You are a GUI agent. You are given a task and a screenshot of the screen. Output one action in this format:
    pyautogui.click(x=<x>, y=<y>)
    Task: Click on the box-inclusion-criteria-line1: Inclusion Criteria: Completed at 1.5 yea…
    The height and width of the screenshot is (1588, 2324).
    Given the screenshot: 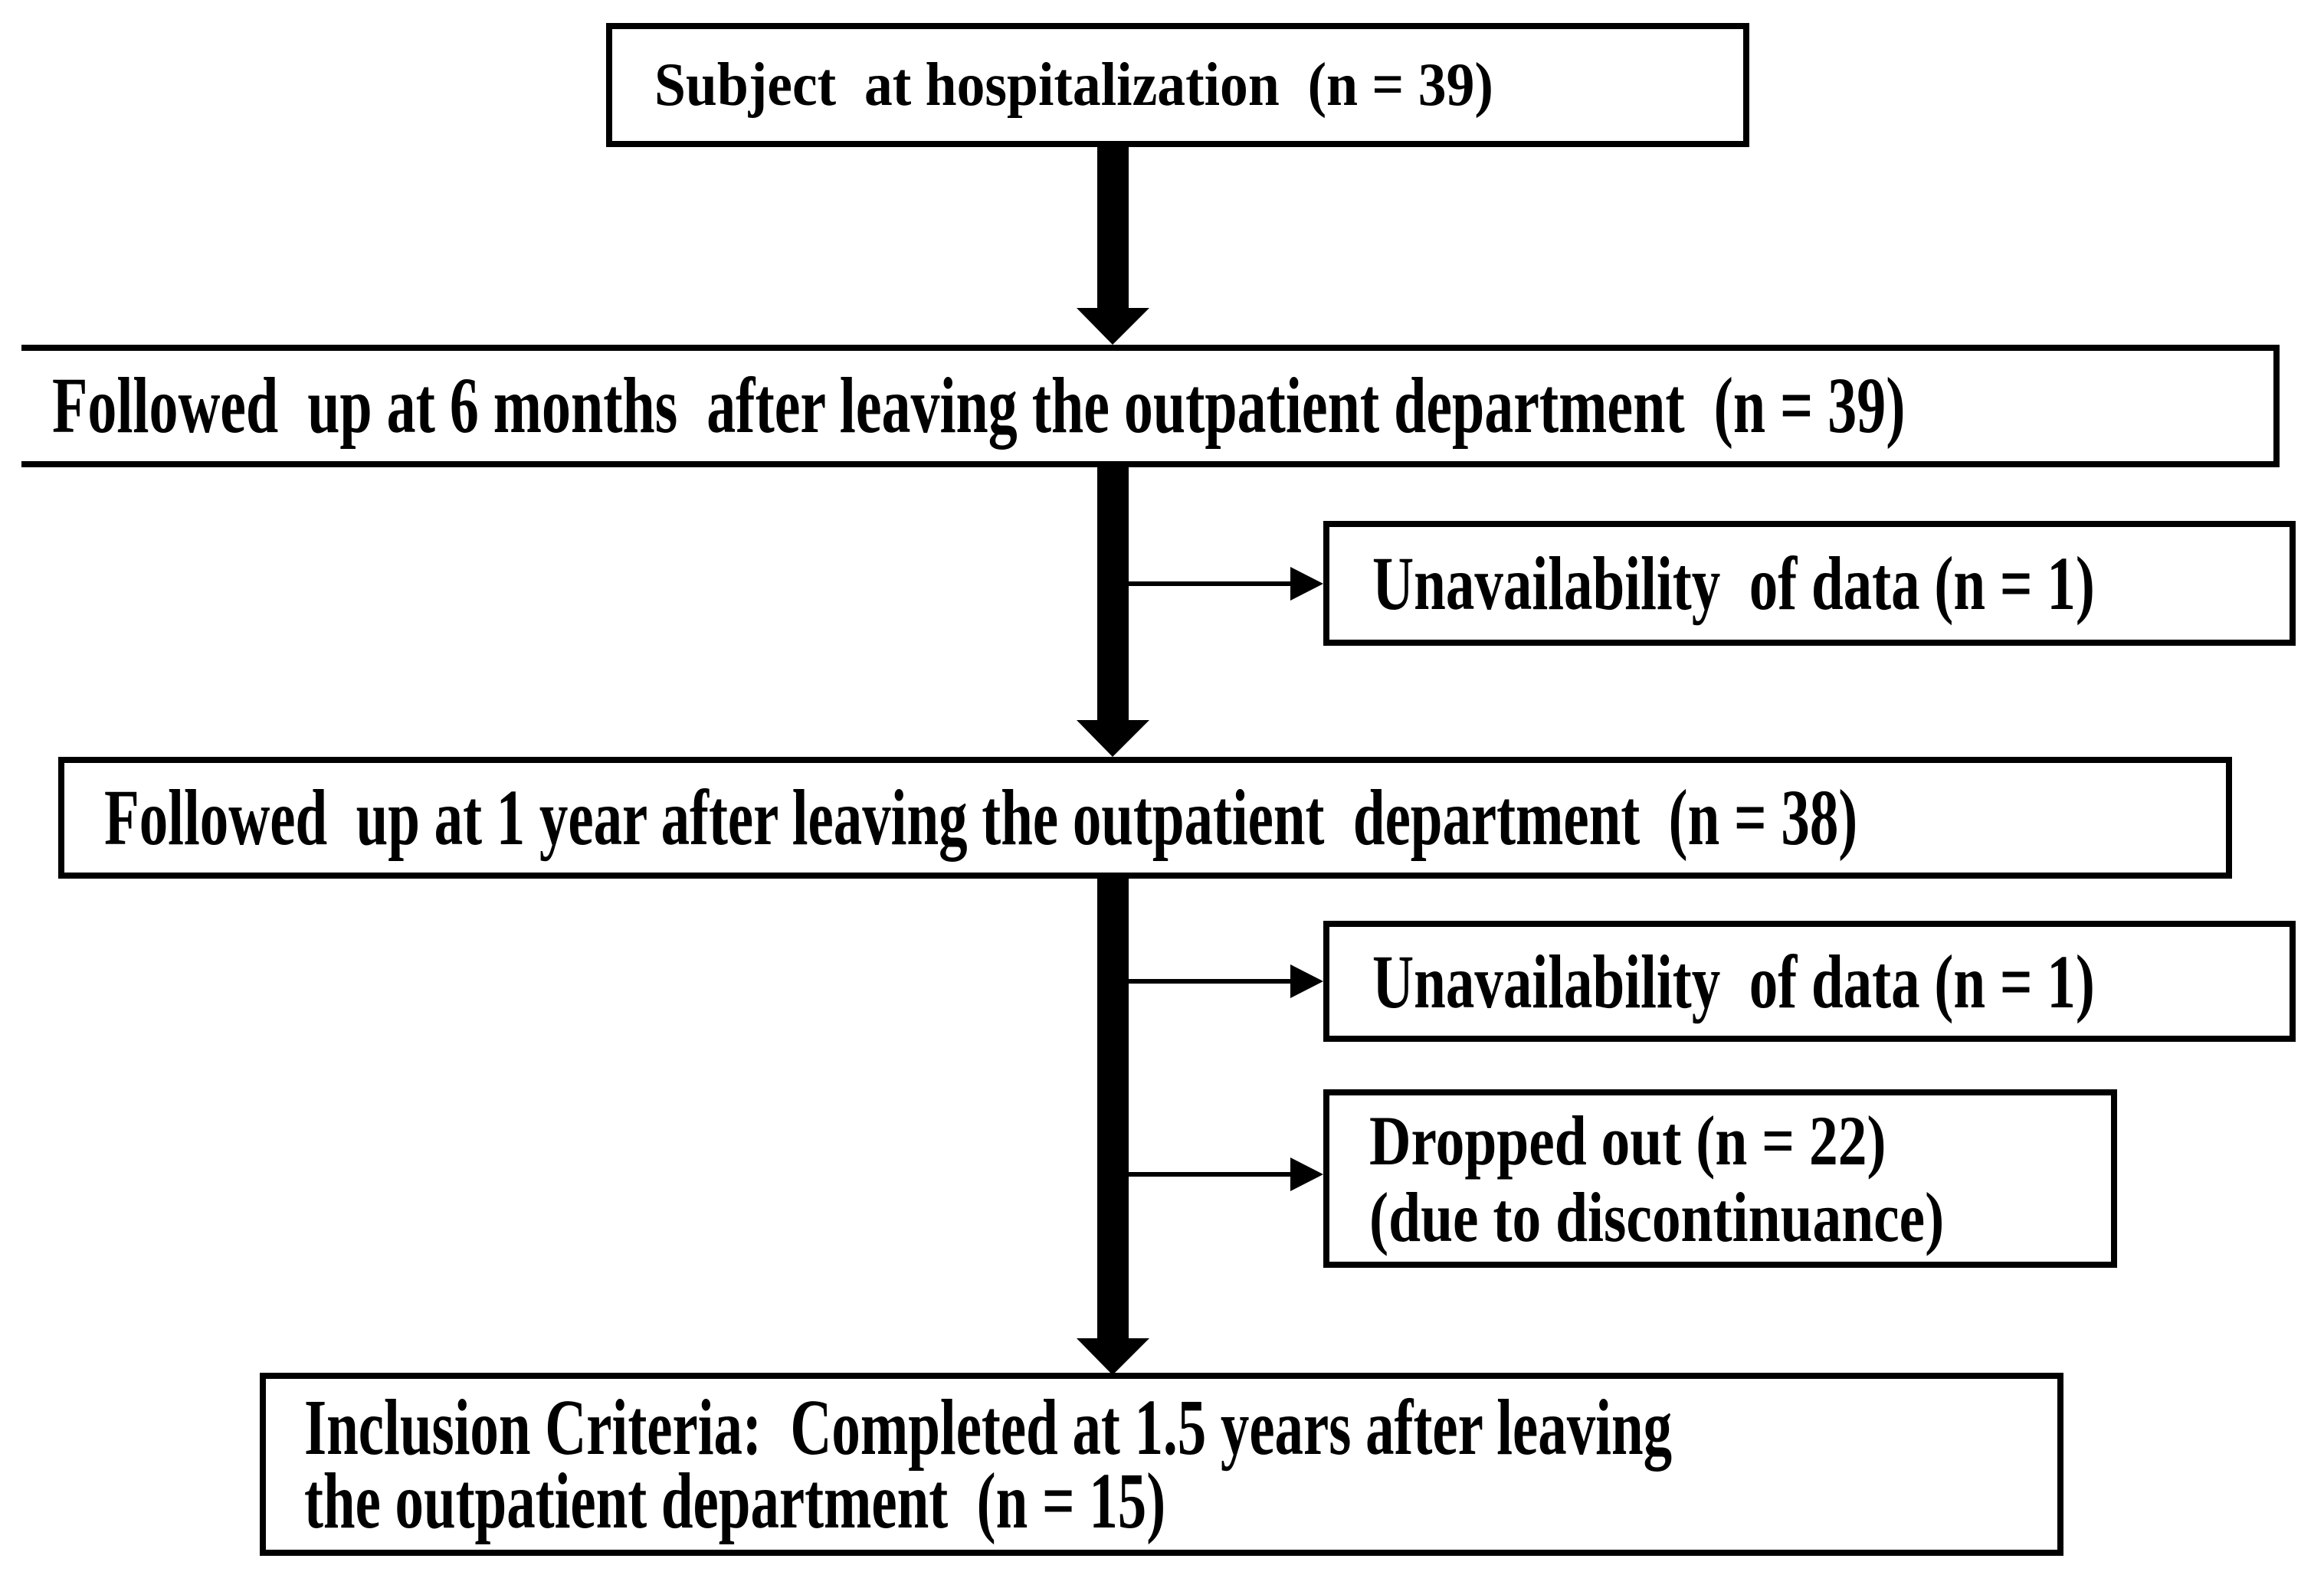 What is the action you would take?
    pyautogui.click(x=988, y=1427)
    